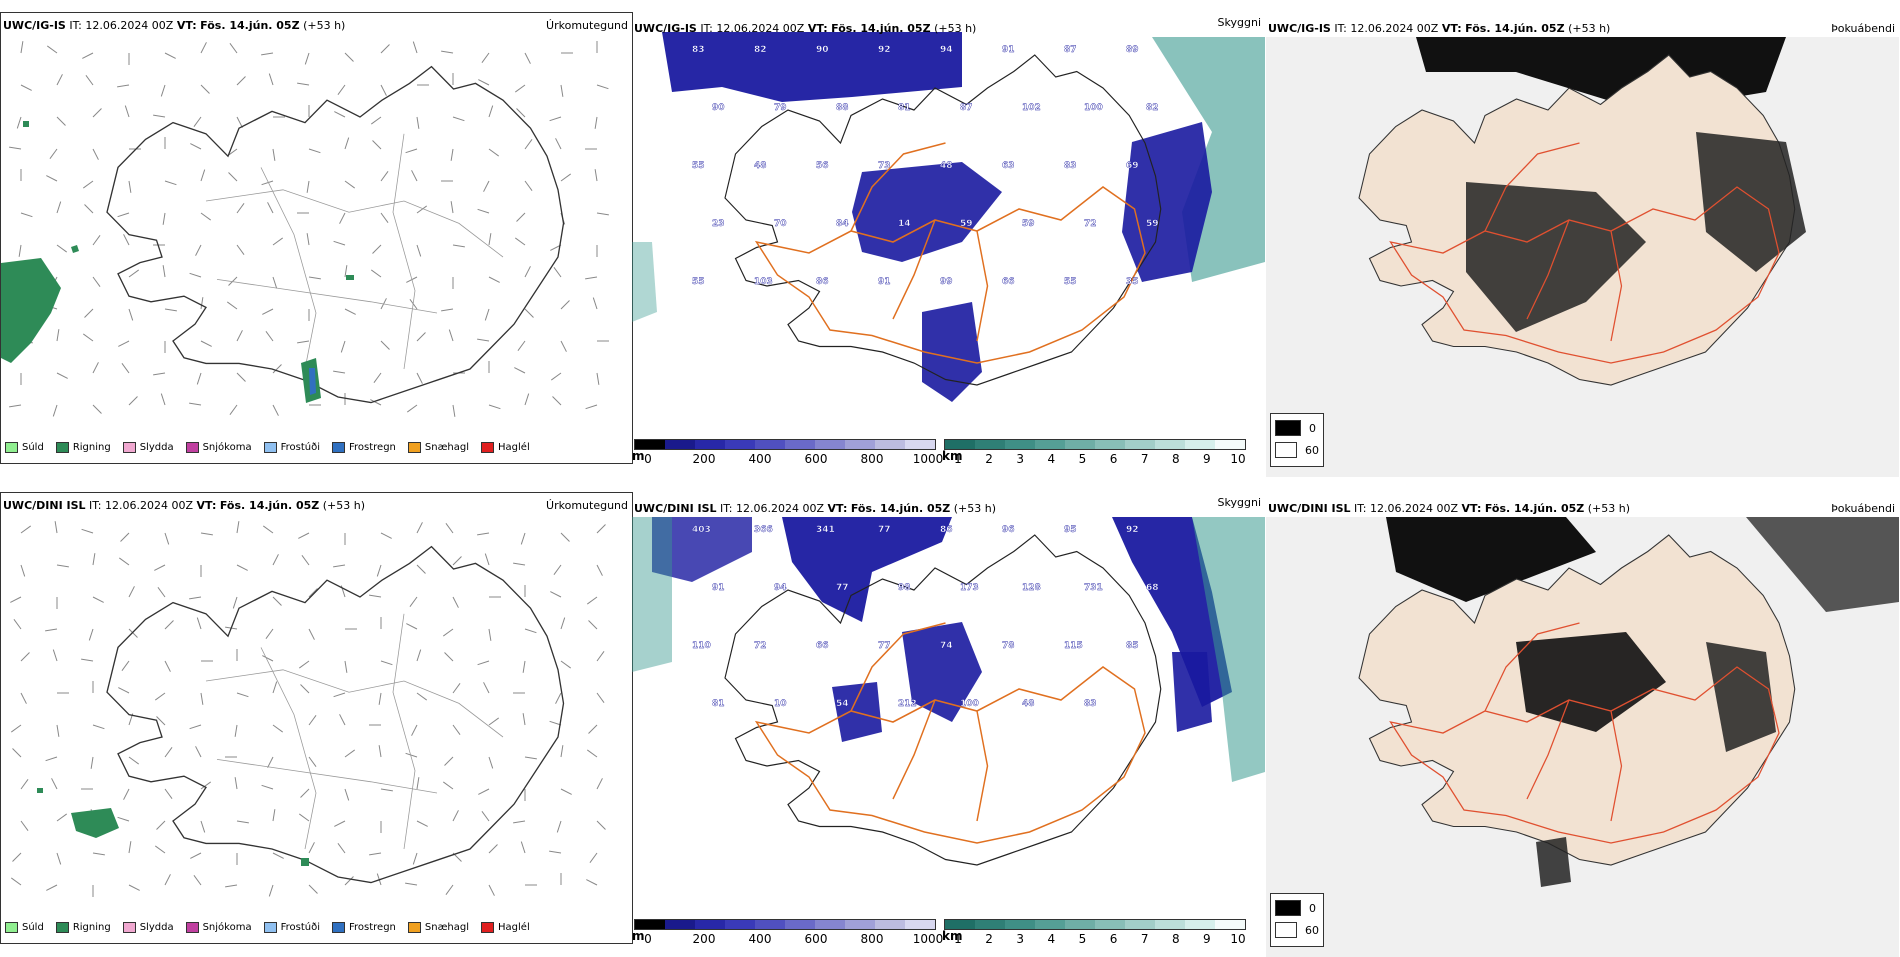 This screenshot has height=957, width=1900. What do you see at coordinates (787, 454) in the screenshot?
I see `cloud-base-colorbar: m 0 200 400 600 800 1000` at bounding box center [787, 454].